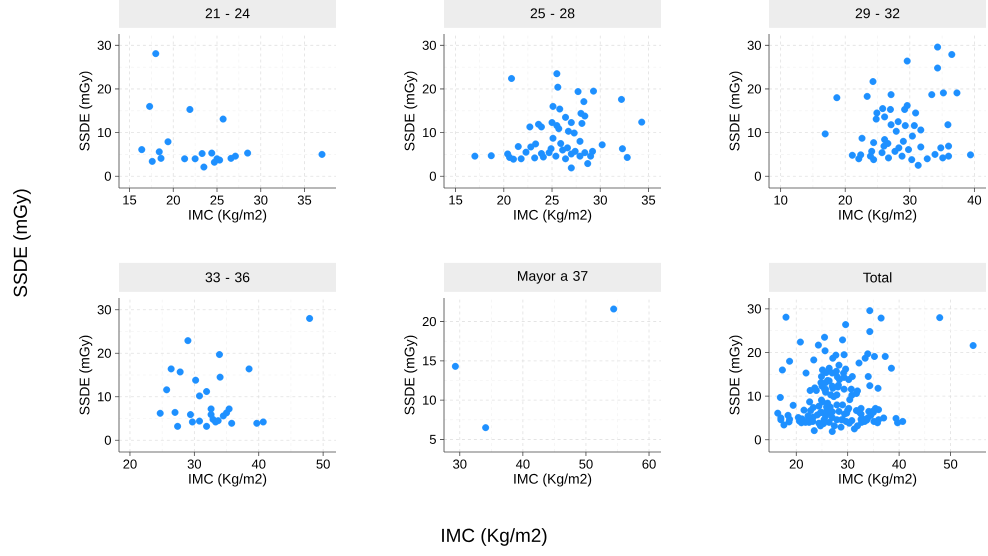 The image size is (988, 556). What do you see at coordinates (429, 361) in the screenshot?
I see `y-tick-label: 15` at bounding box center [429, 361].